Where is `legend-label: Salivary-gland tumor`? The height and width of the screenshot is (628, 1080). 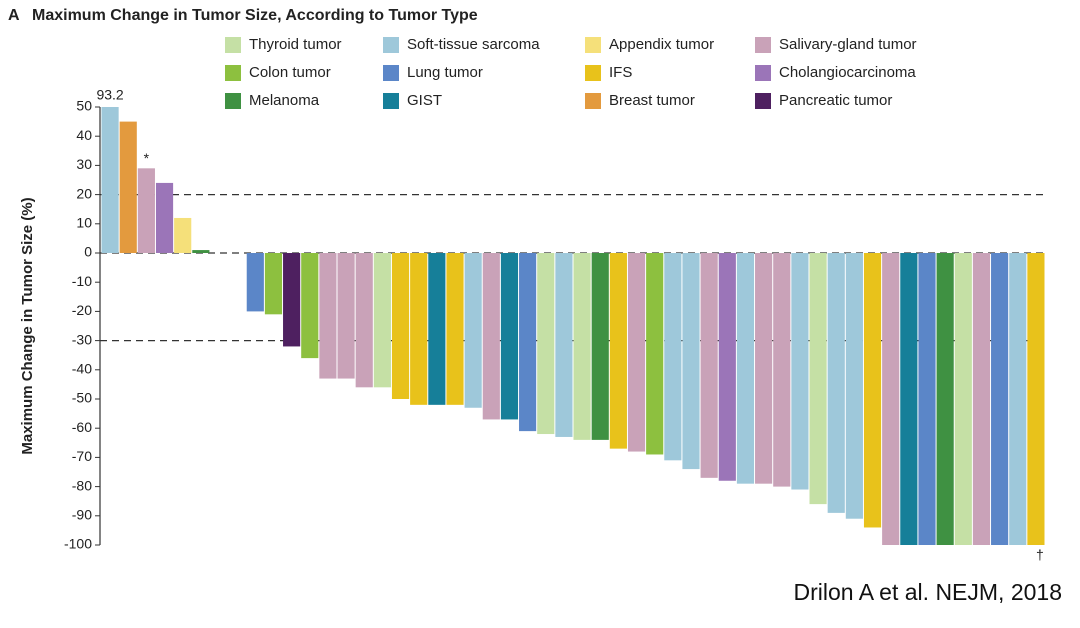 legend-label: Salivary-gland tumor is located at coordinates (848, 44).